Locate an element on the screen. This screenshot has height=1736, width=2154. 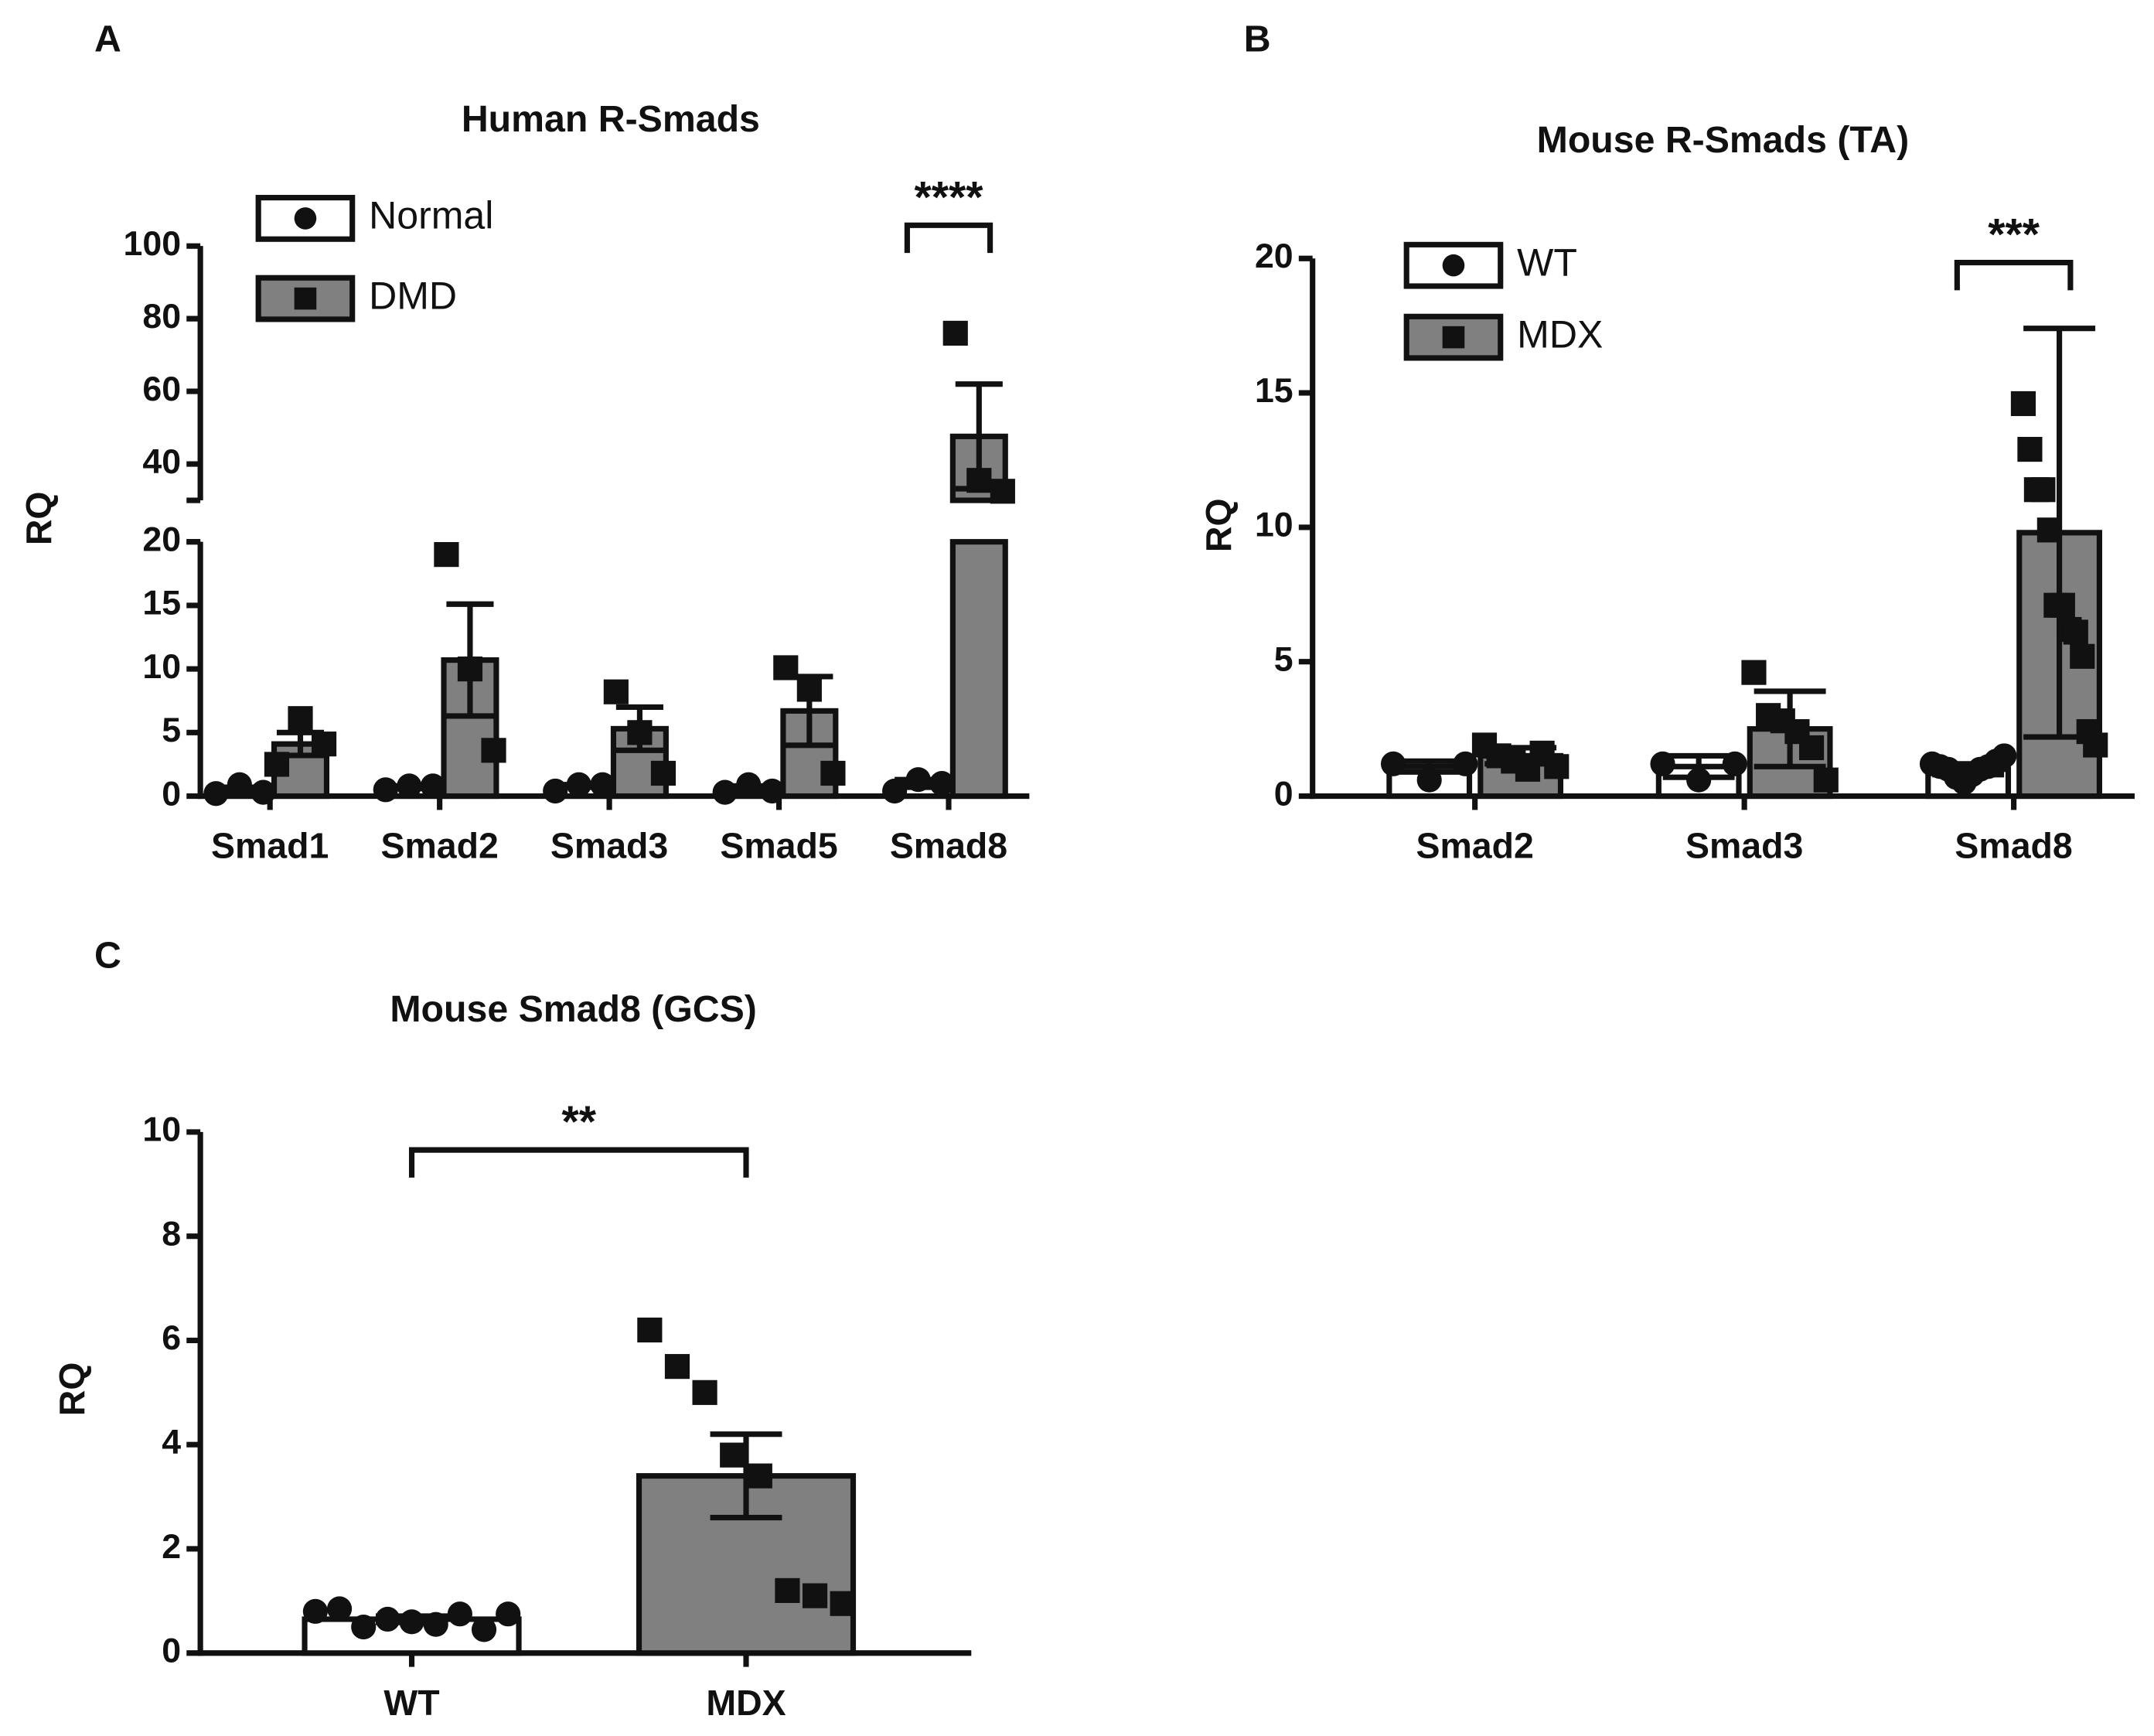
y-tick-label: 80 is located at coordinates (161, 317).